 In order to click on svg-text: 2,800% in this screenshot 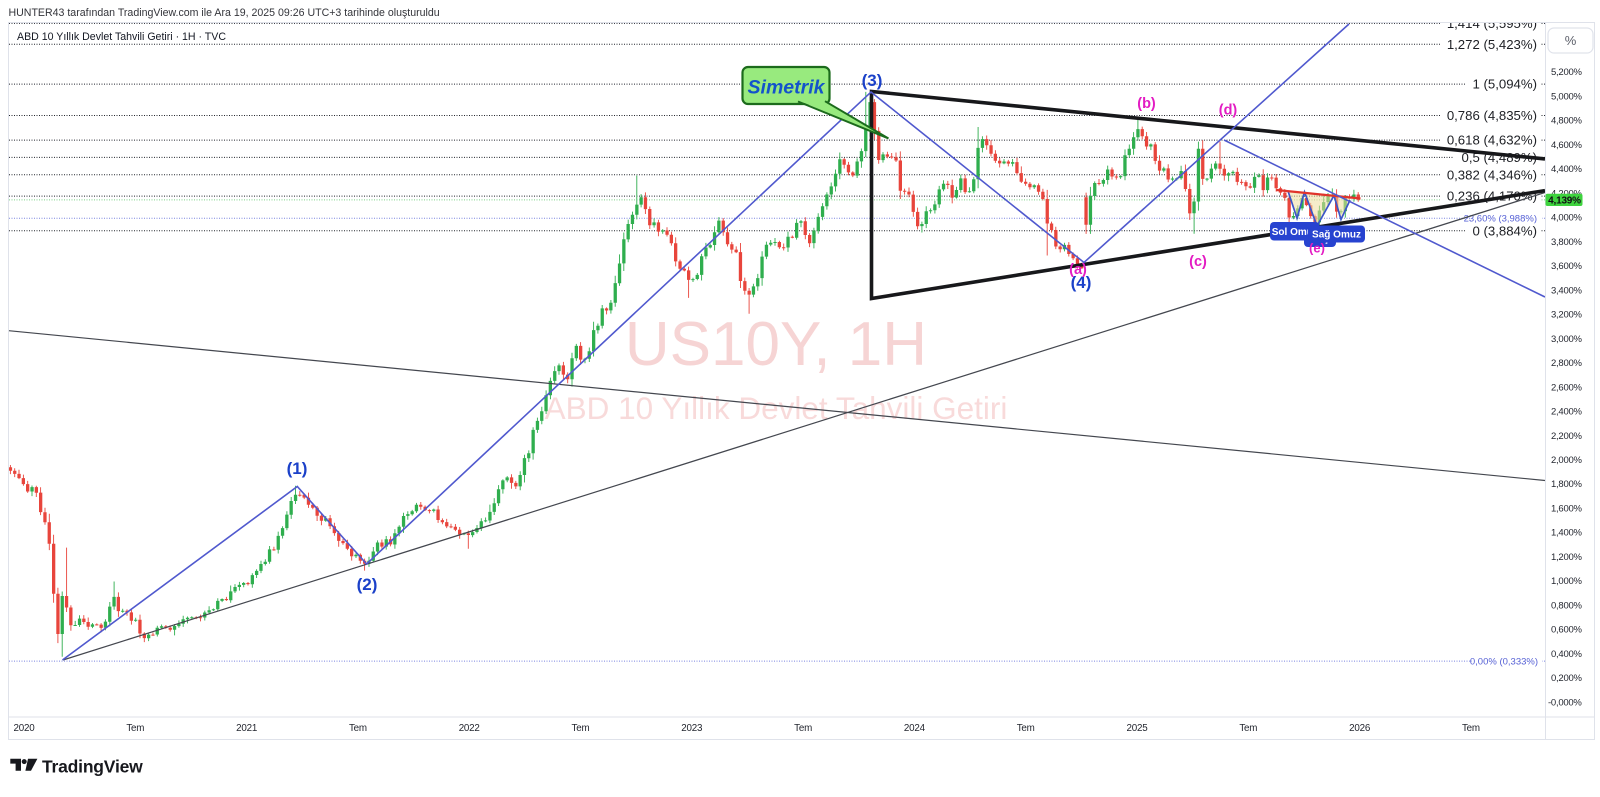, I will do `click(1567, 363)`.